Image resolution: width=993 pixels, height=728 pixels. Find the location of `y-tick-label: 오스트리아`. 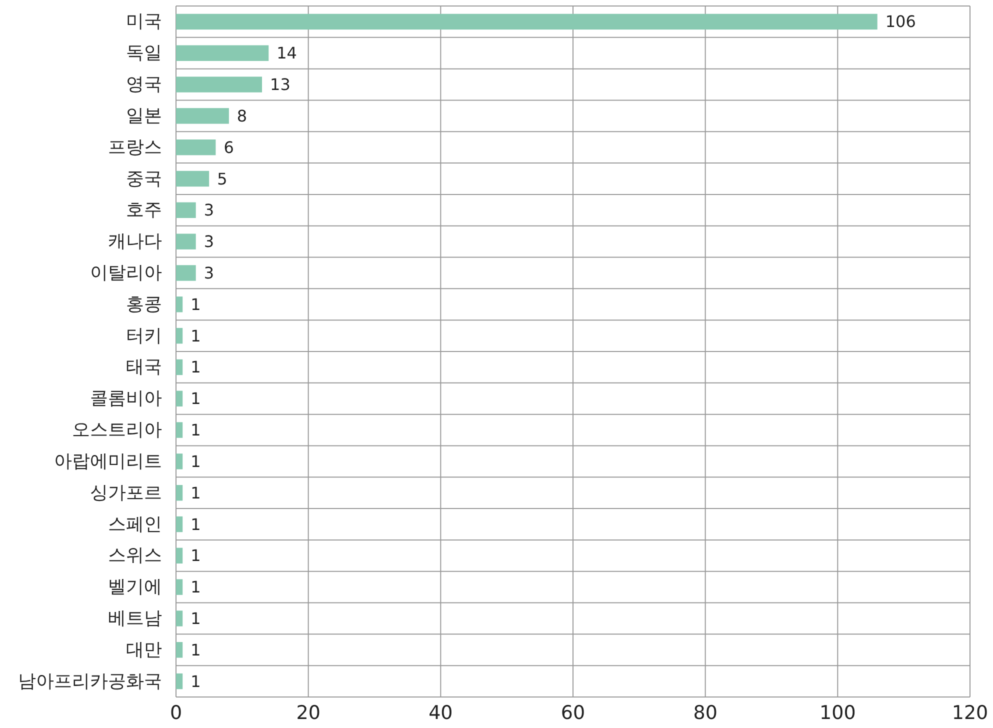

y-tick-label: 오스트리아 is located at coordinates (117, 430).